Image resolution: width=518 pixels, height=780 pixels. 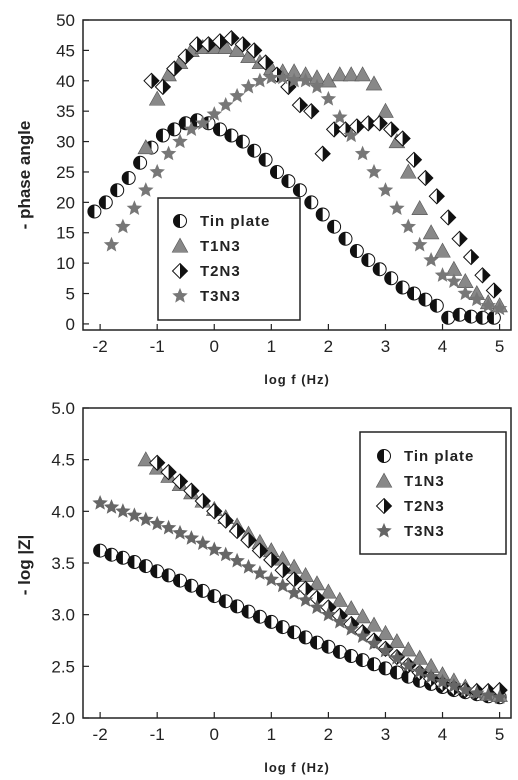 I want to click on impedance-y-tick-label: 2.0, so click(x=63, y=718).